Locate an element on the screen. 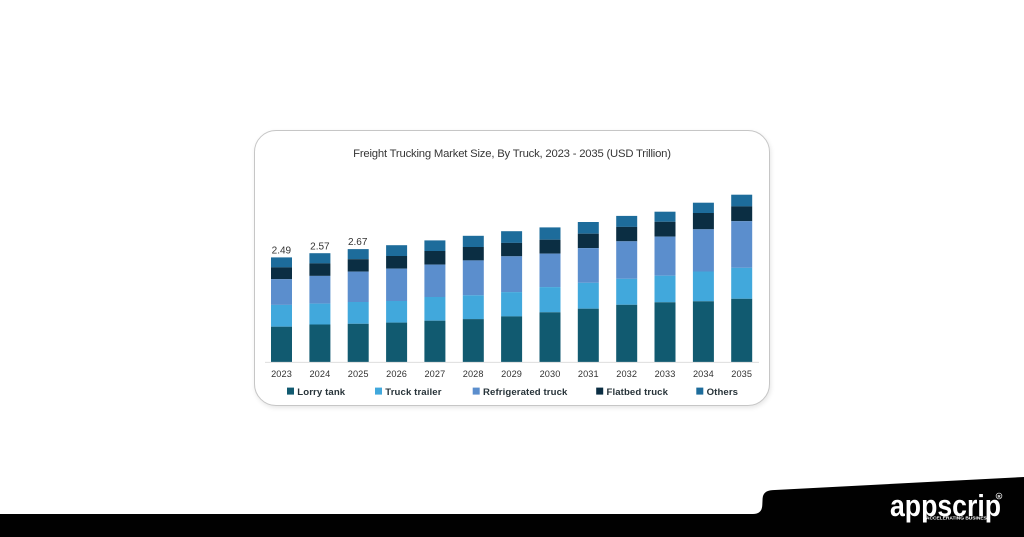 Image resolution: width=1024 pixels, height=537 pixels. svg-text: 2029 is located at coordinates (511, 374).